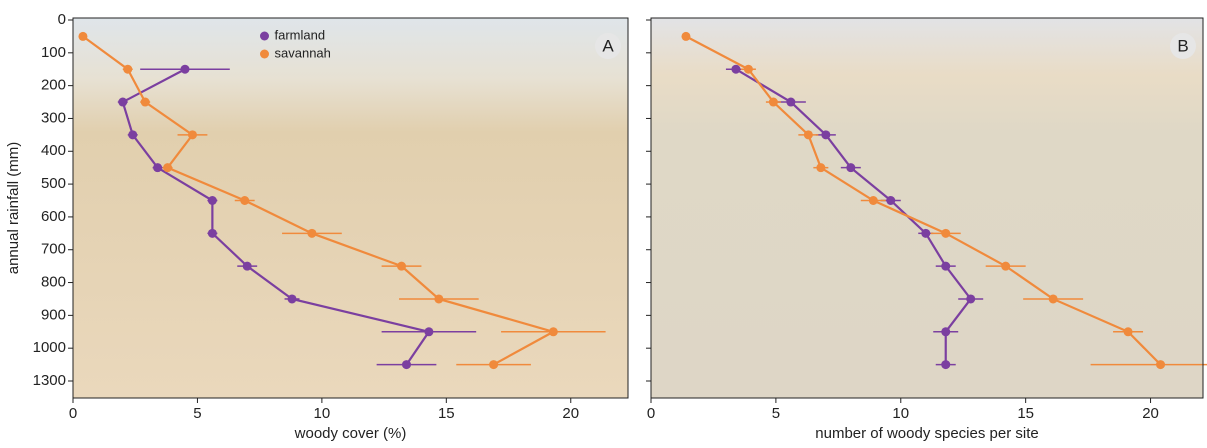 The width and height of the screenshot is (1207, 448). I want to click on y-tick-label: 500, so click(53, 183).